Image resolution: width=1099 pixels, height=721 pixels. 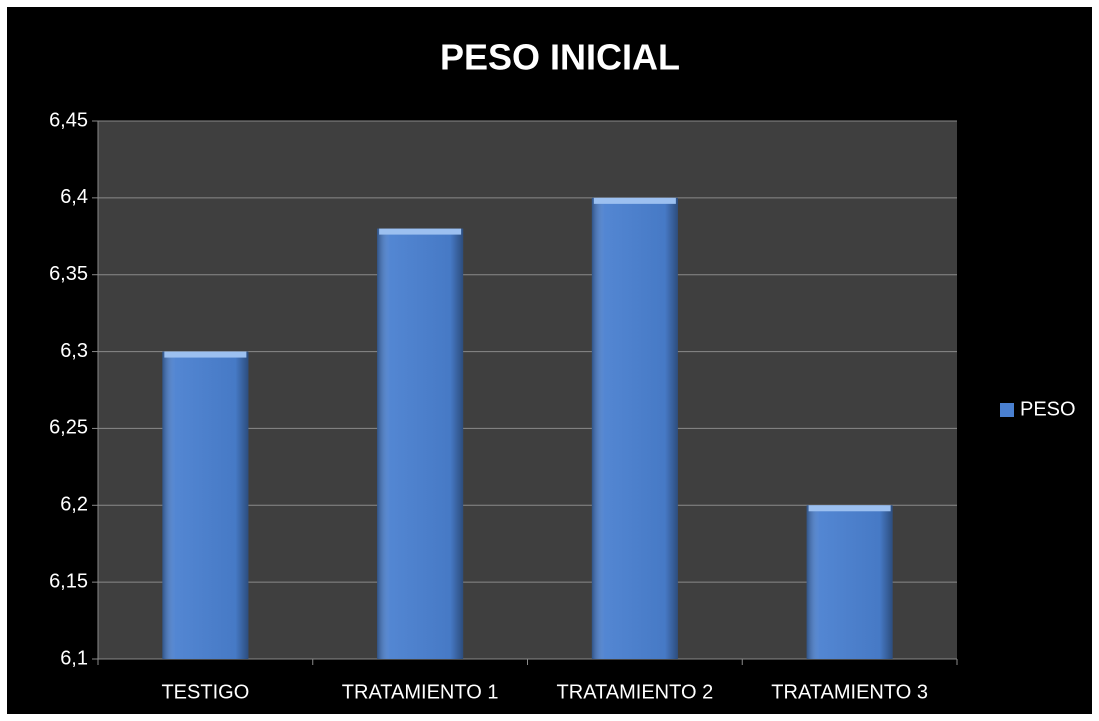 I want to click on legend-swatch, so click(x=1007, y=410).